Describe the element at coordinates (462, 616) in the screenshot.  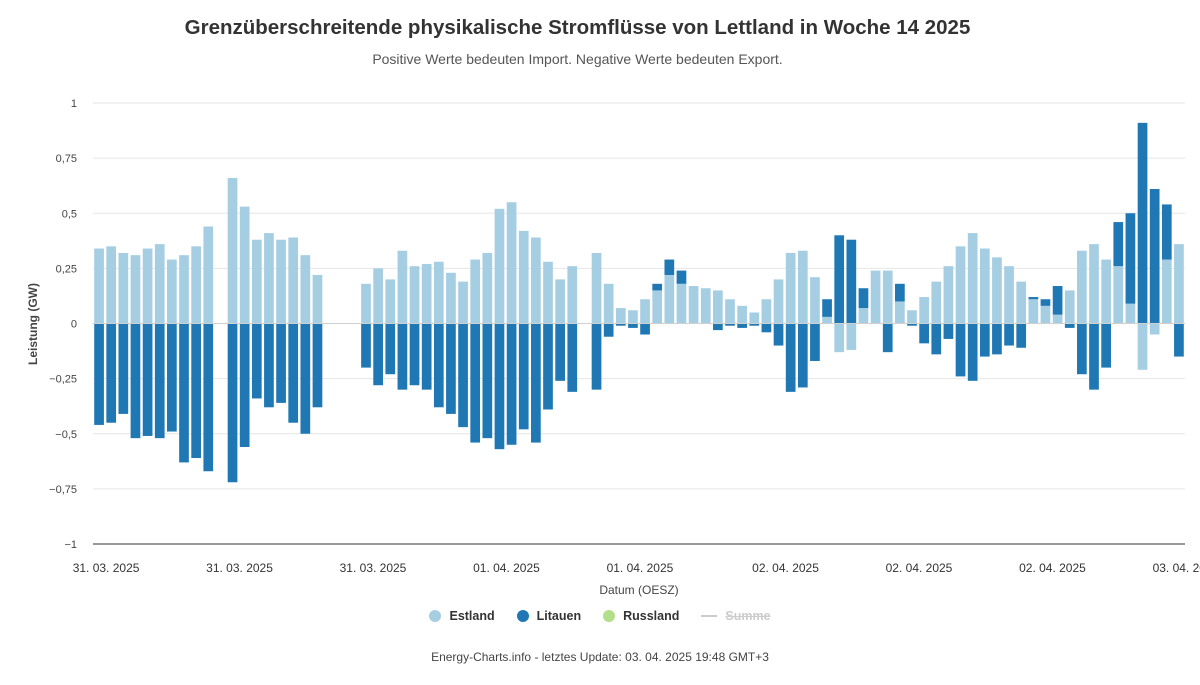
I see `legend-item-estland: Estland` at that location.